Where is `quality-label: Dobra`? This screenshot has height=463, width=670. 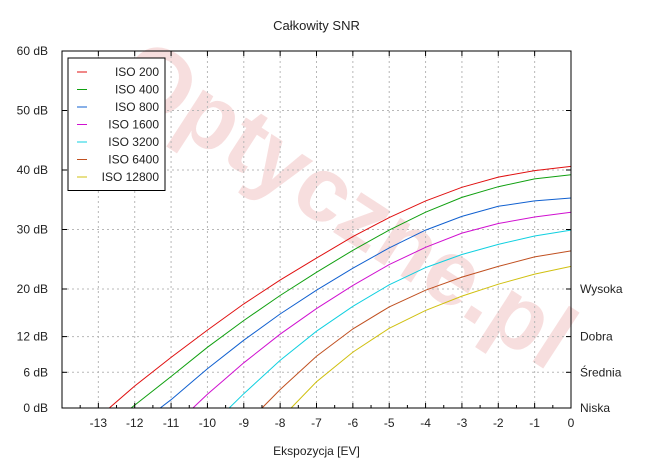
quality-label: Dobra is located at coordinates (596, 337).